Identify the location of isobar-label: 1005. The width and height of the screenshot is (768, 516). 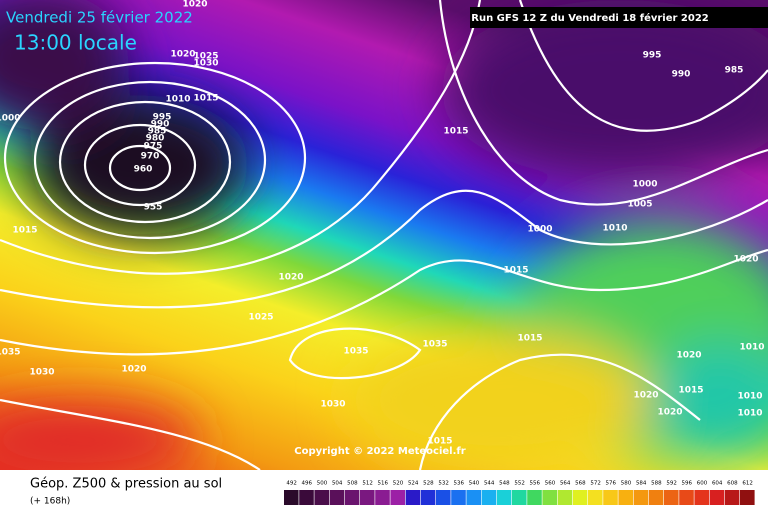
(639, 205).